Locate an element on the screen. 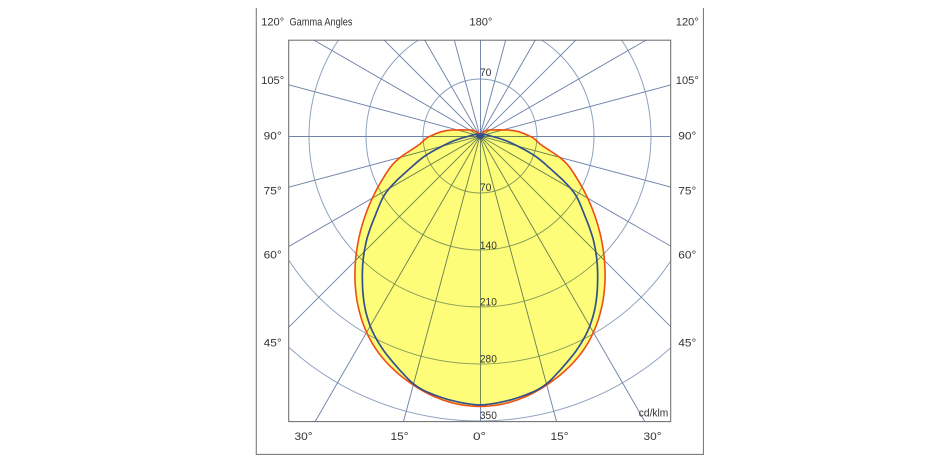 This screenshot has height=472, width=945. svg-text: 350 is located at coordinates (488, 416).